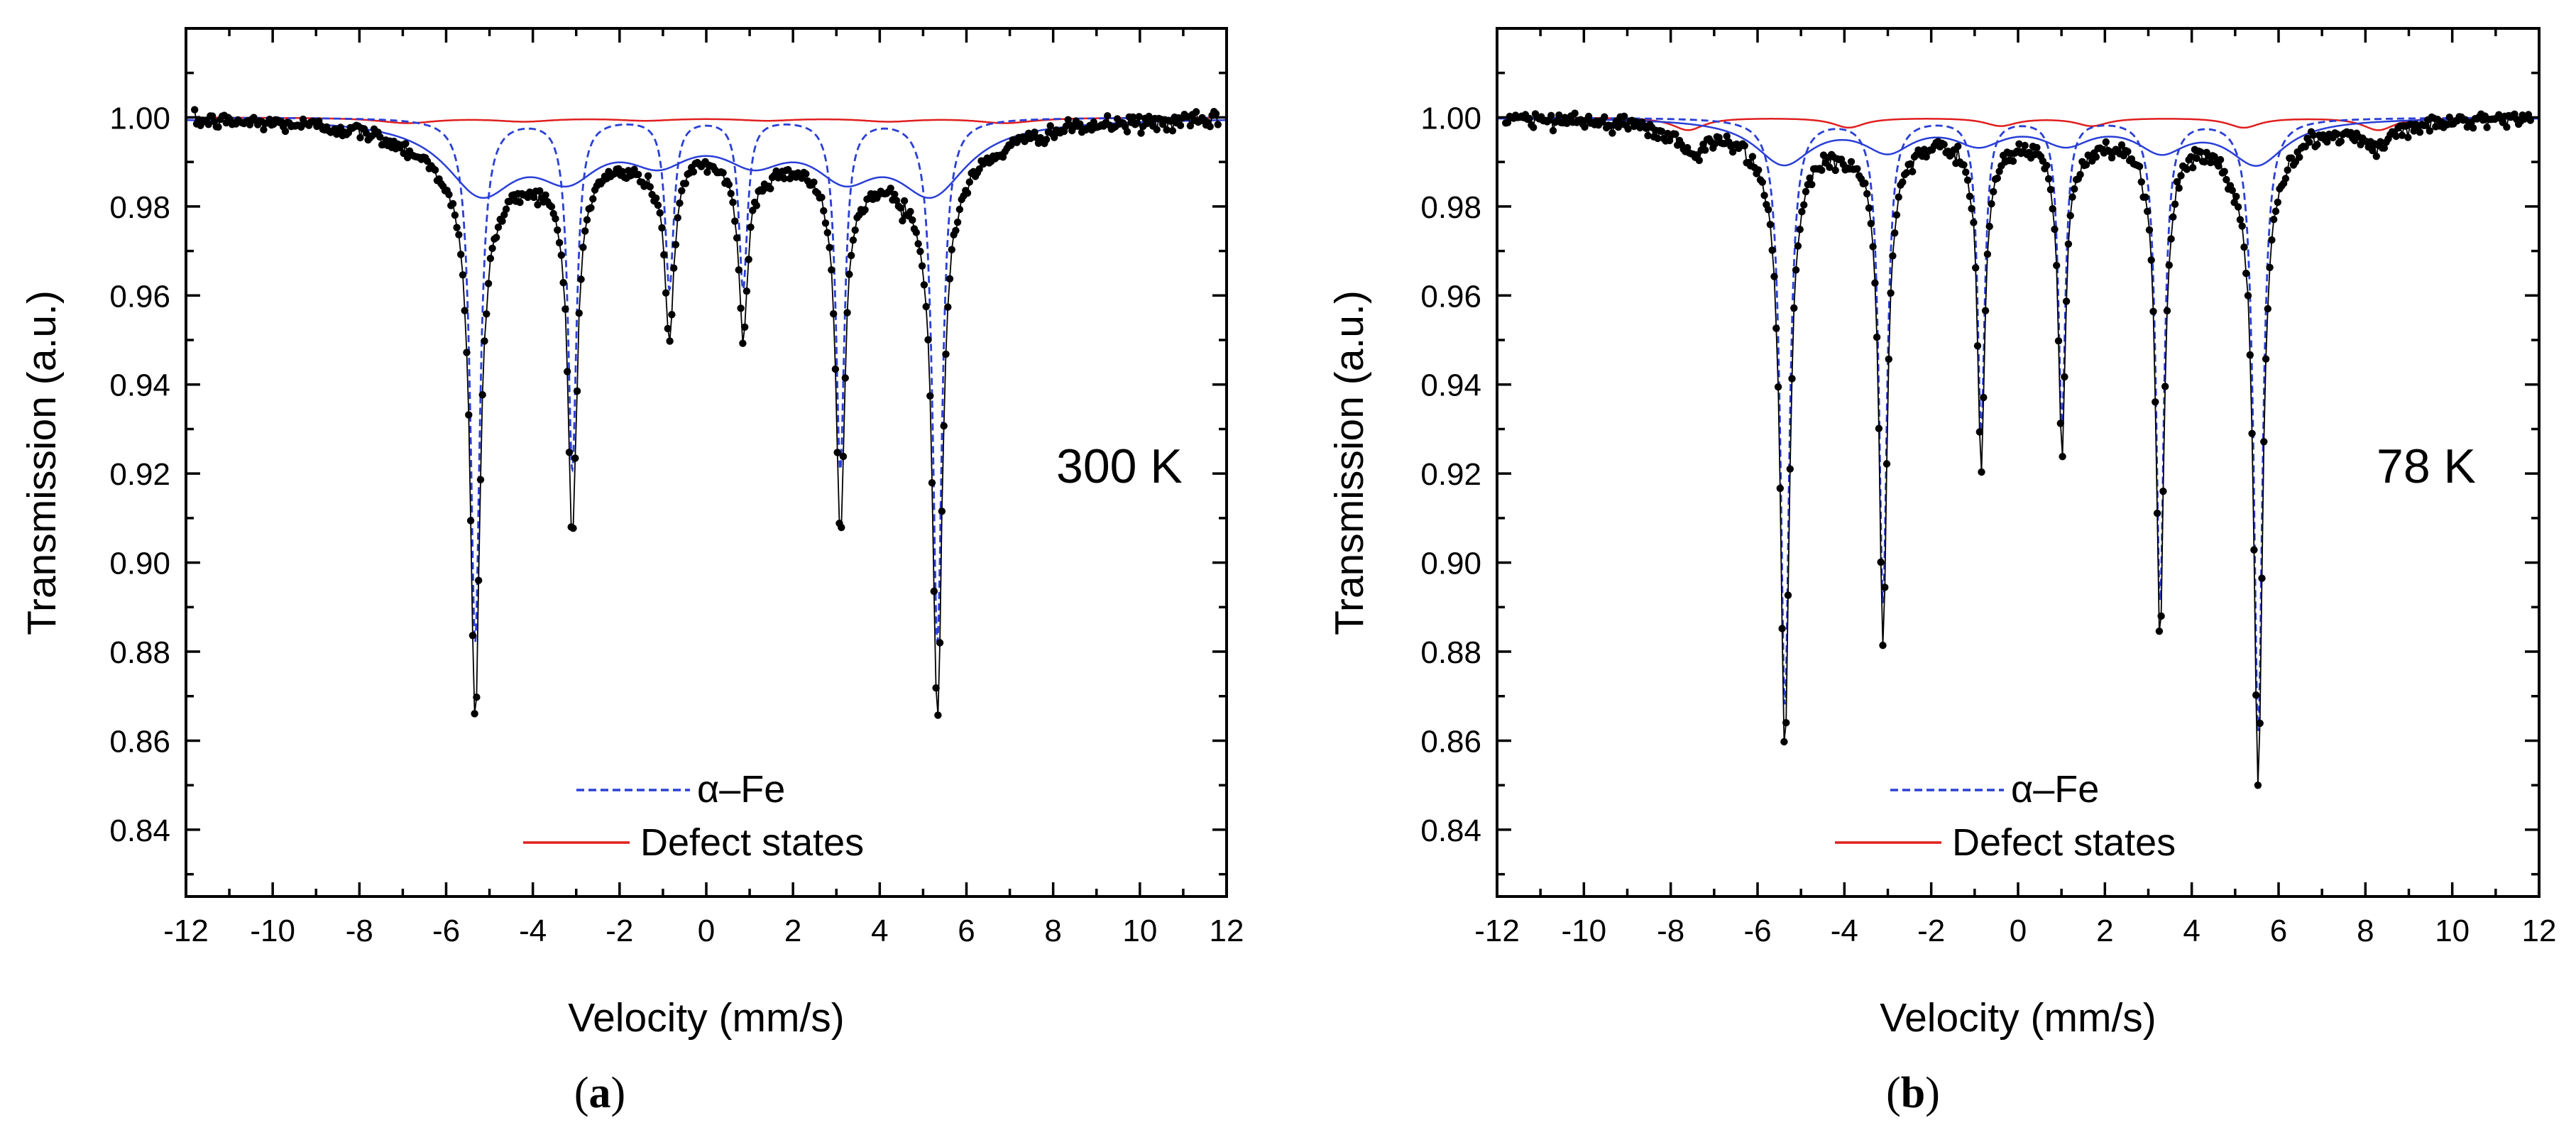 Image resolution: width=2576 pixels, height=1135 pixels. Describe the element at coordinates (533, 931) in the screenshot. I see `x-tick-label: -4` at that location.